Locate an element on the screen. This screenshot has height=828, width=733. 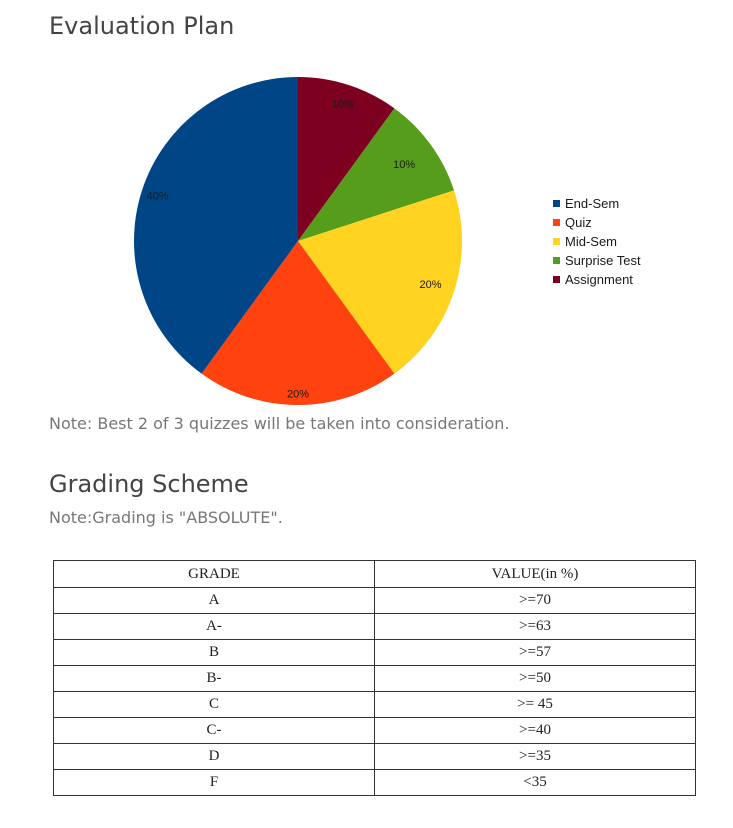
grade-cell: A is located at coordinates (214, 600).